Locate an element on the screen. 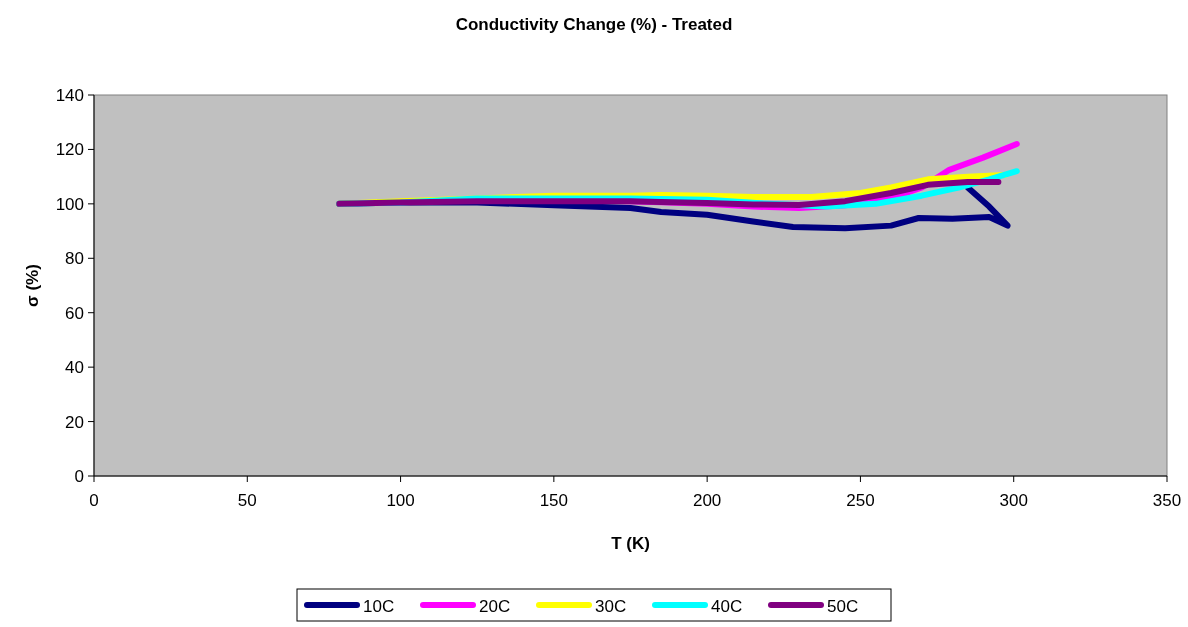 The image size is (1188, 627). y-tick-label: 0 is located at coordinates (79, 476).